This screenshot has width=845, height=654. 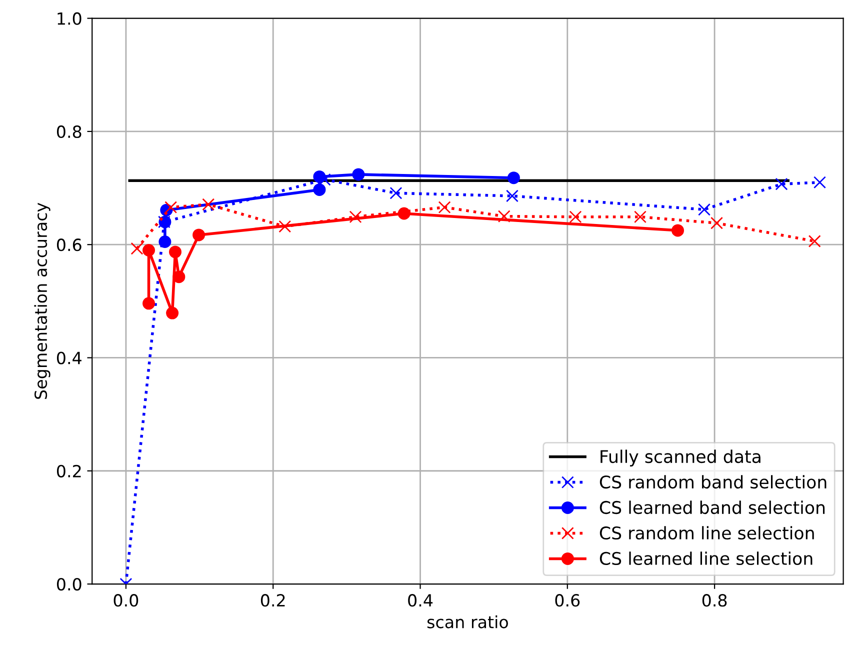 I want to click on y-tick-label: 1.0, so click(x=70, y=18).